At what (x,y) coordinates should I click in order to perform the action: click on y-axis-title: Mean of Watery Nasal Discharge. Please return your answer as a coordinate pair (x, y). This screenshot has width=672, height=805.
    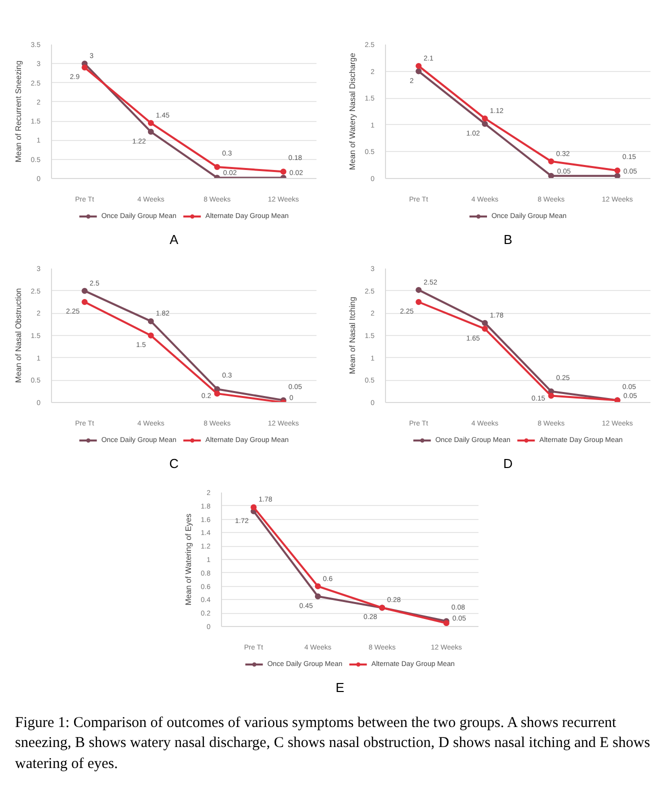
    Looking at the image, I should click on (352, 111).